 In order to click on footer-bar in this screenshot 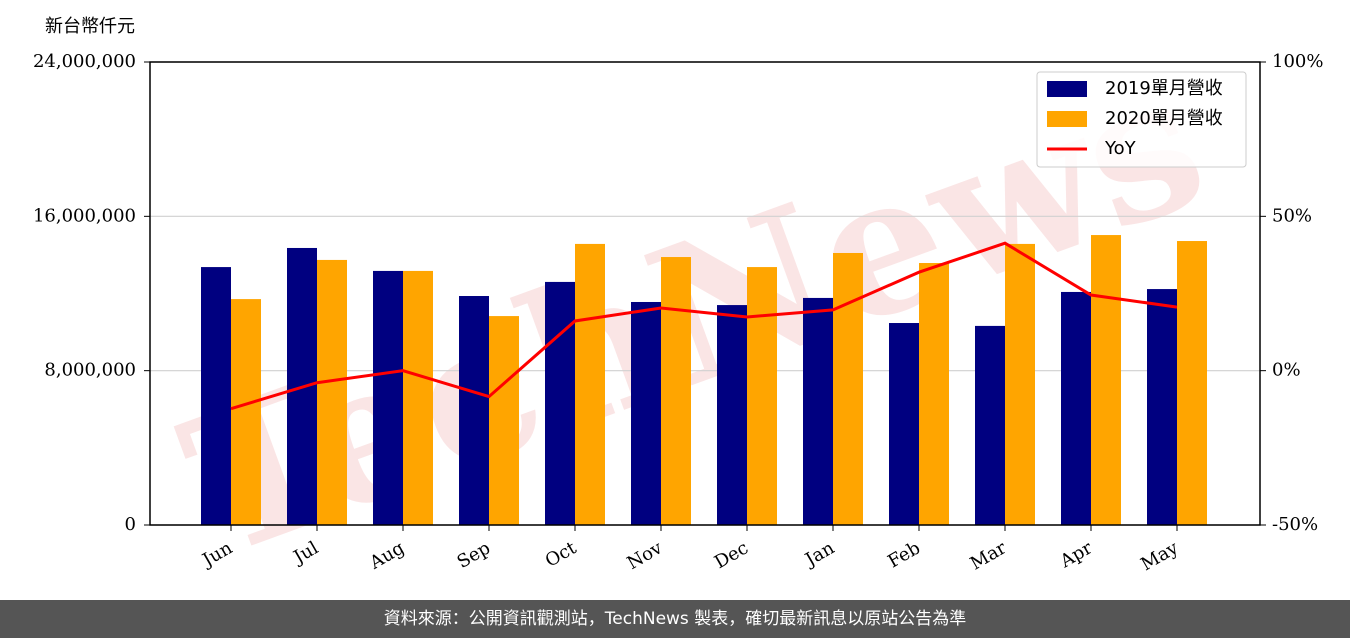, I will do `click(675, 619)`.